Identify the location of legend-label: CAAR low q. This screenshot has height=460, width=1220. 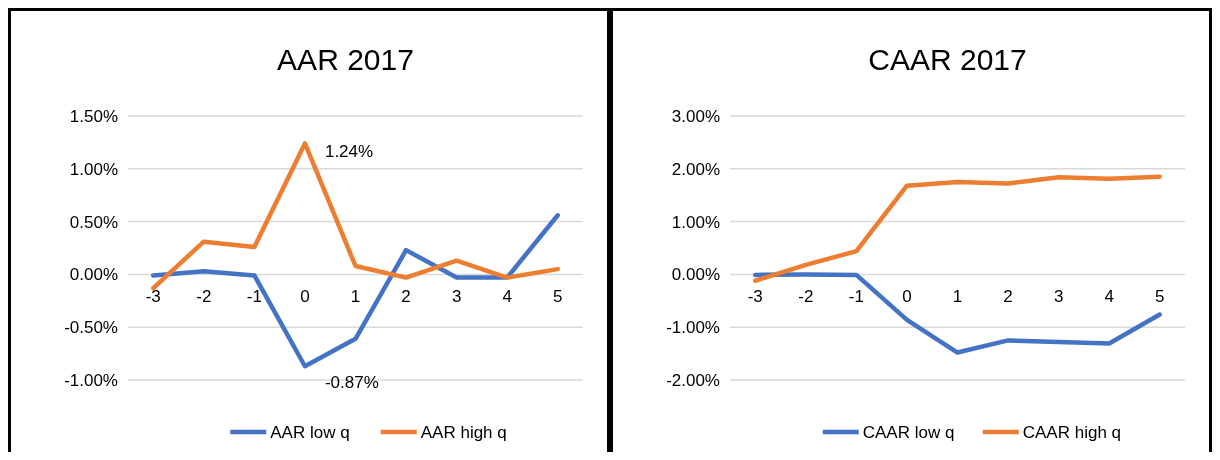
(908, 432).